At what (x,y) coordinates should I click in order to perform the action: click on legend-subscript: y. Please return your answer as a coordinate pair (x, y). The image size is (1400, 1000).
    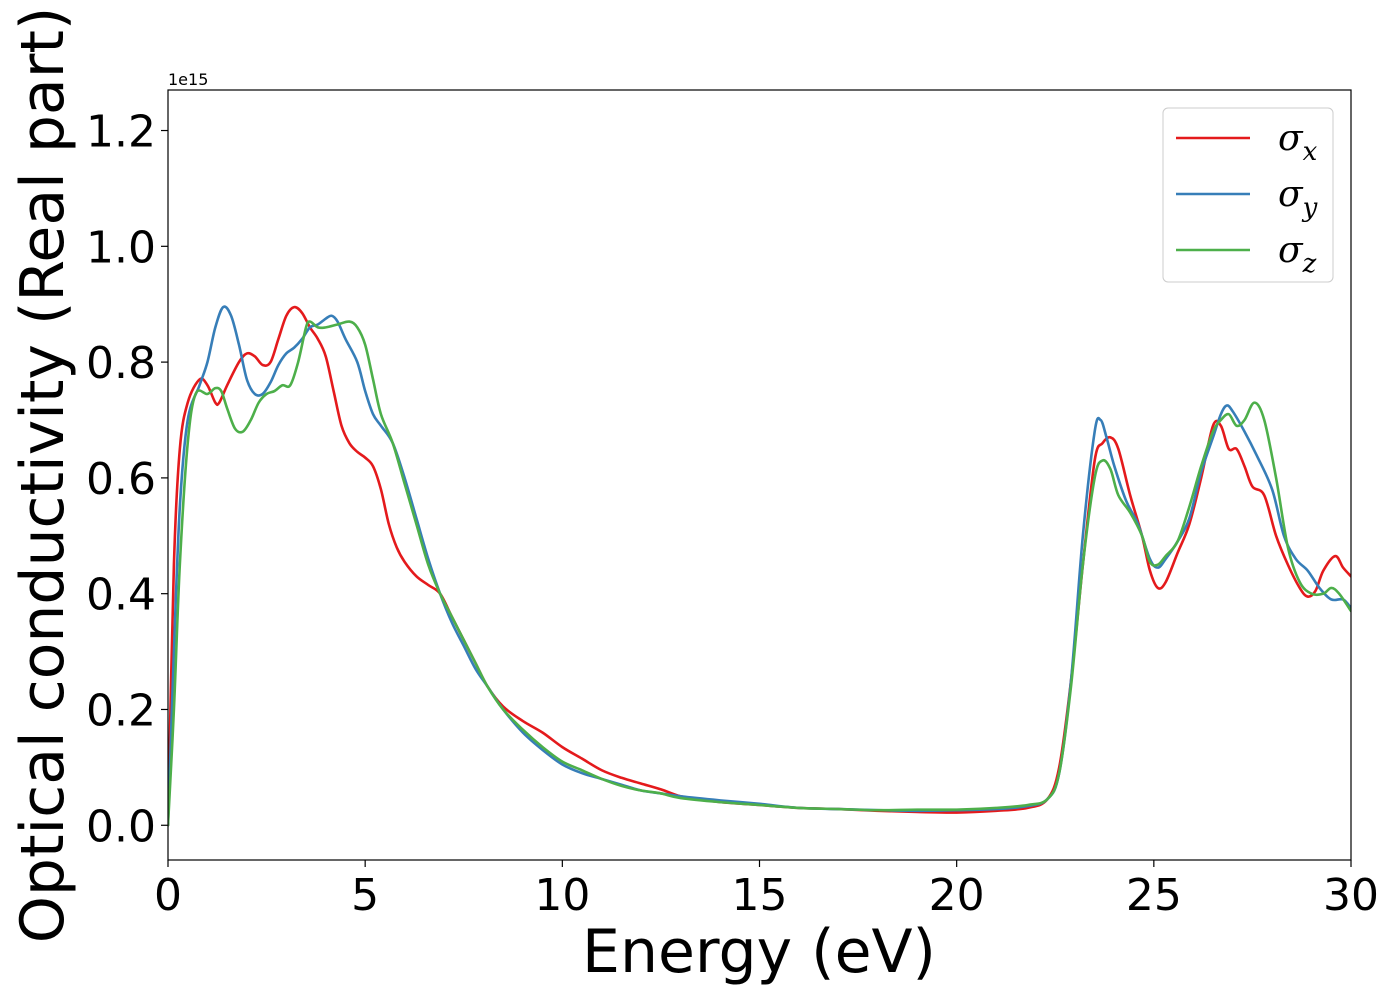
    Looking at the image, I should click on (1310, 208).